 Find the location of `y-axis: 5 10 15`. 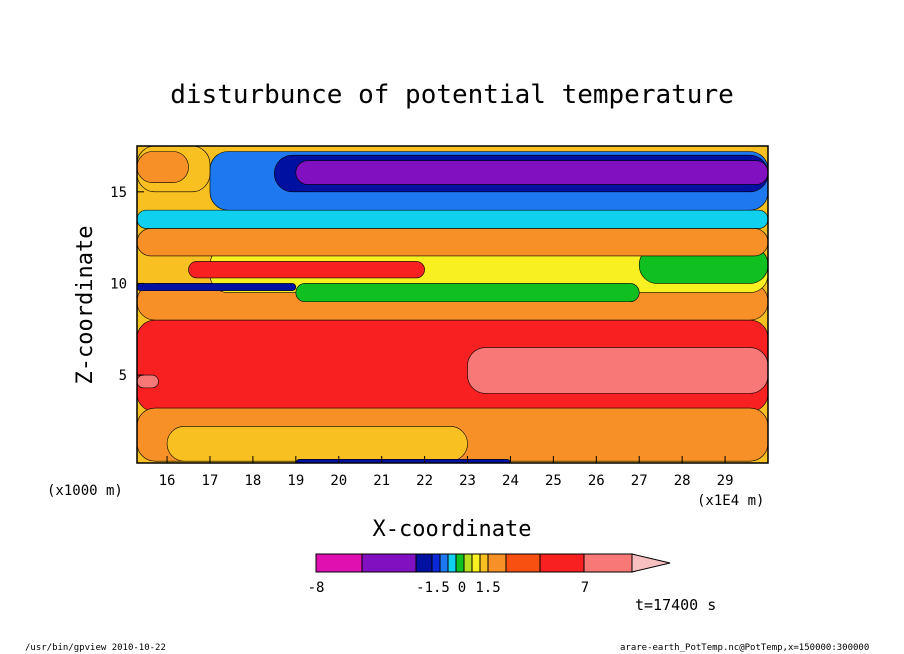

y-axis: 5 10 15 is located at coordinates (127, 284).